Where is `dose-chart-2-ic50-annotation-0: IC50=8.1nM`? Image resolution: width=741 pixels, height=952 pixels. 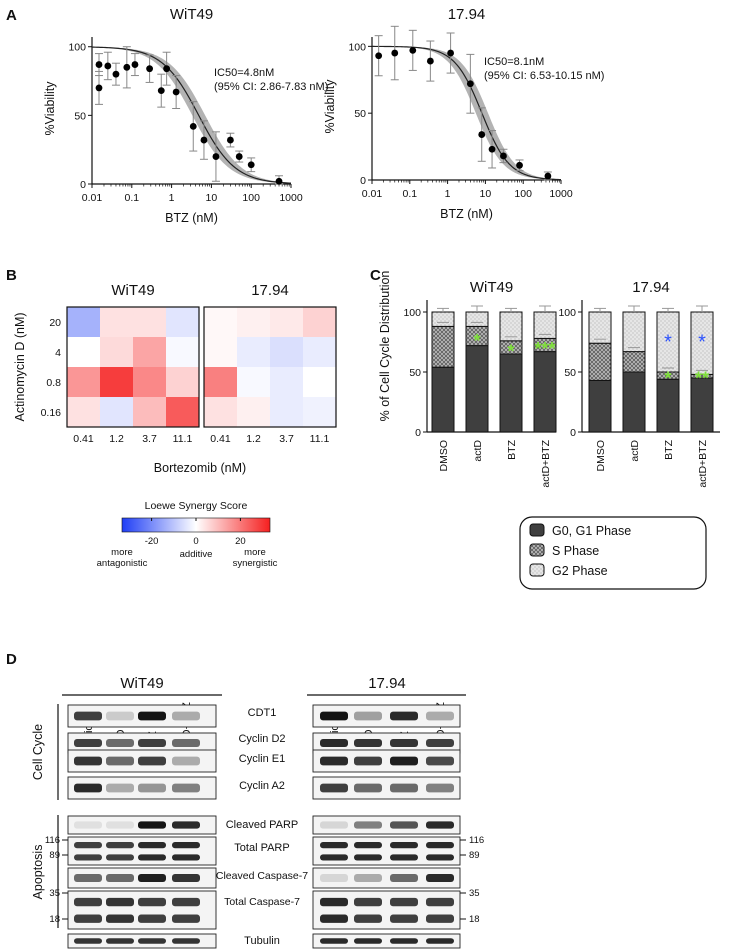 dose-chart-2-ic50-annotation-0: IC50=8.1nM is located at coordinates (514, 62).